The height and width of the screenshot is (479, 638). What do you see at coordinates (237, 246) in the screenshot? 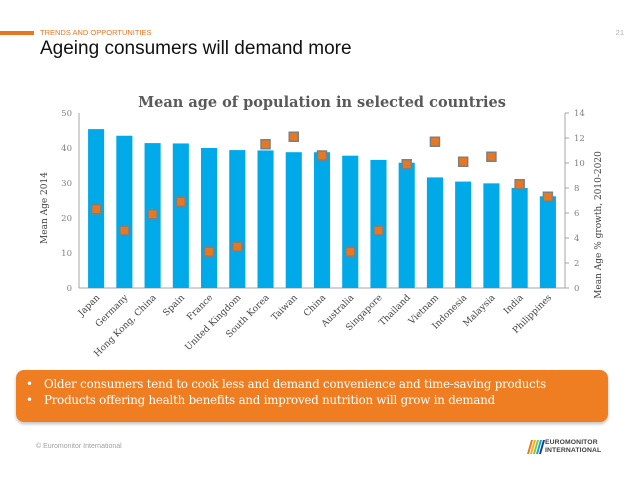
I see `marker-united-kingdom` at bounding box center [237, 246].